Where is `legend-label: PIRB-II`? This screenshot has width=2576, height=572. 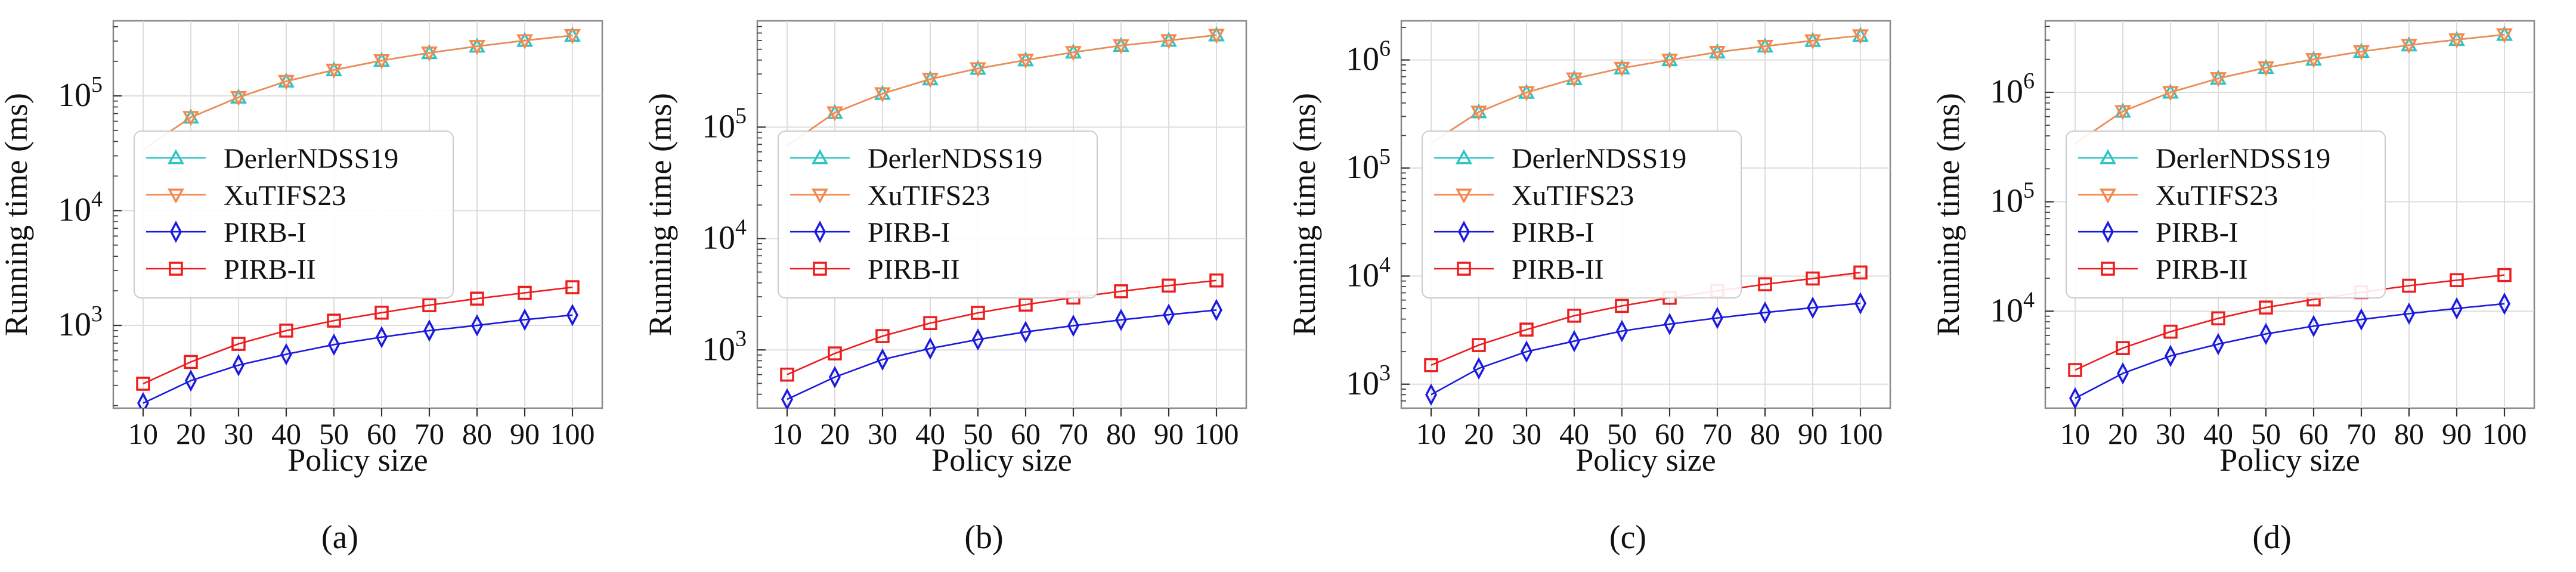
legend-label: PIRB-II is located at coordinates (270, 269).